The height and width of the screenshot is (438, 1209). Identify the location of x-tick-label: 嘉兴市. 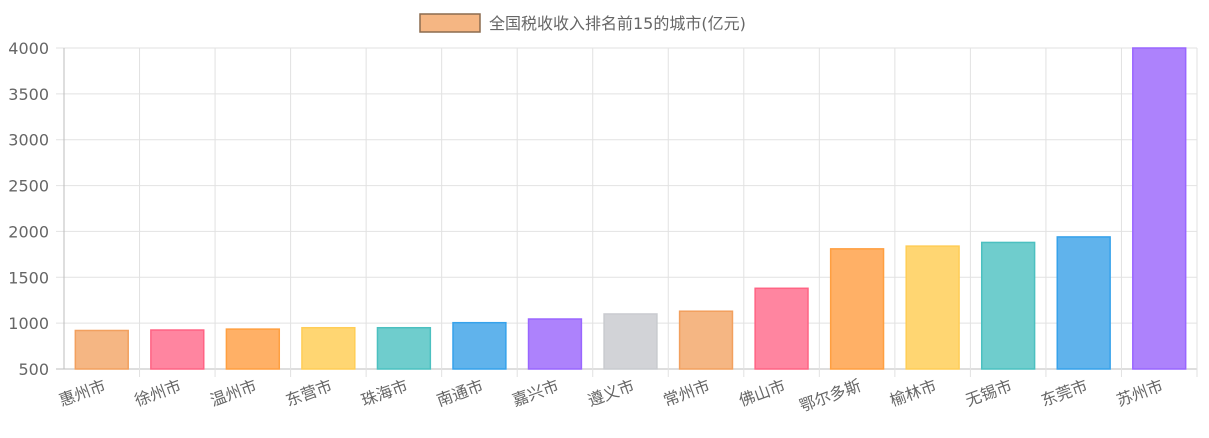
(536, 393).